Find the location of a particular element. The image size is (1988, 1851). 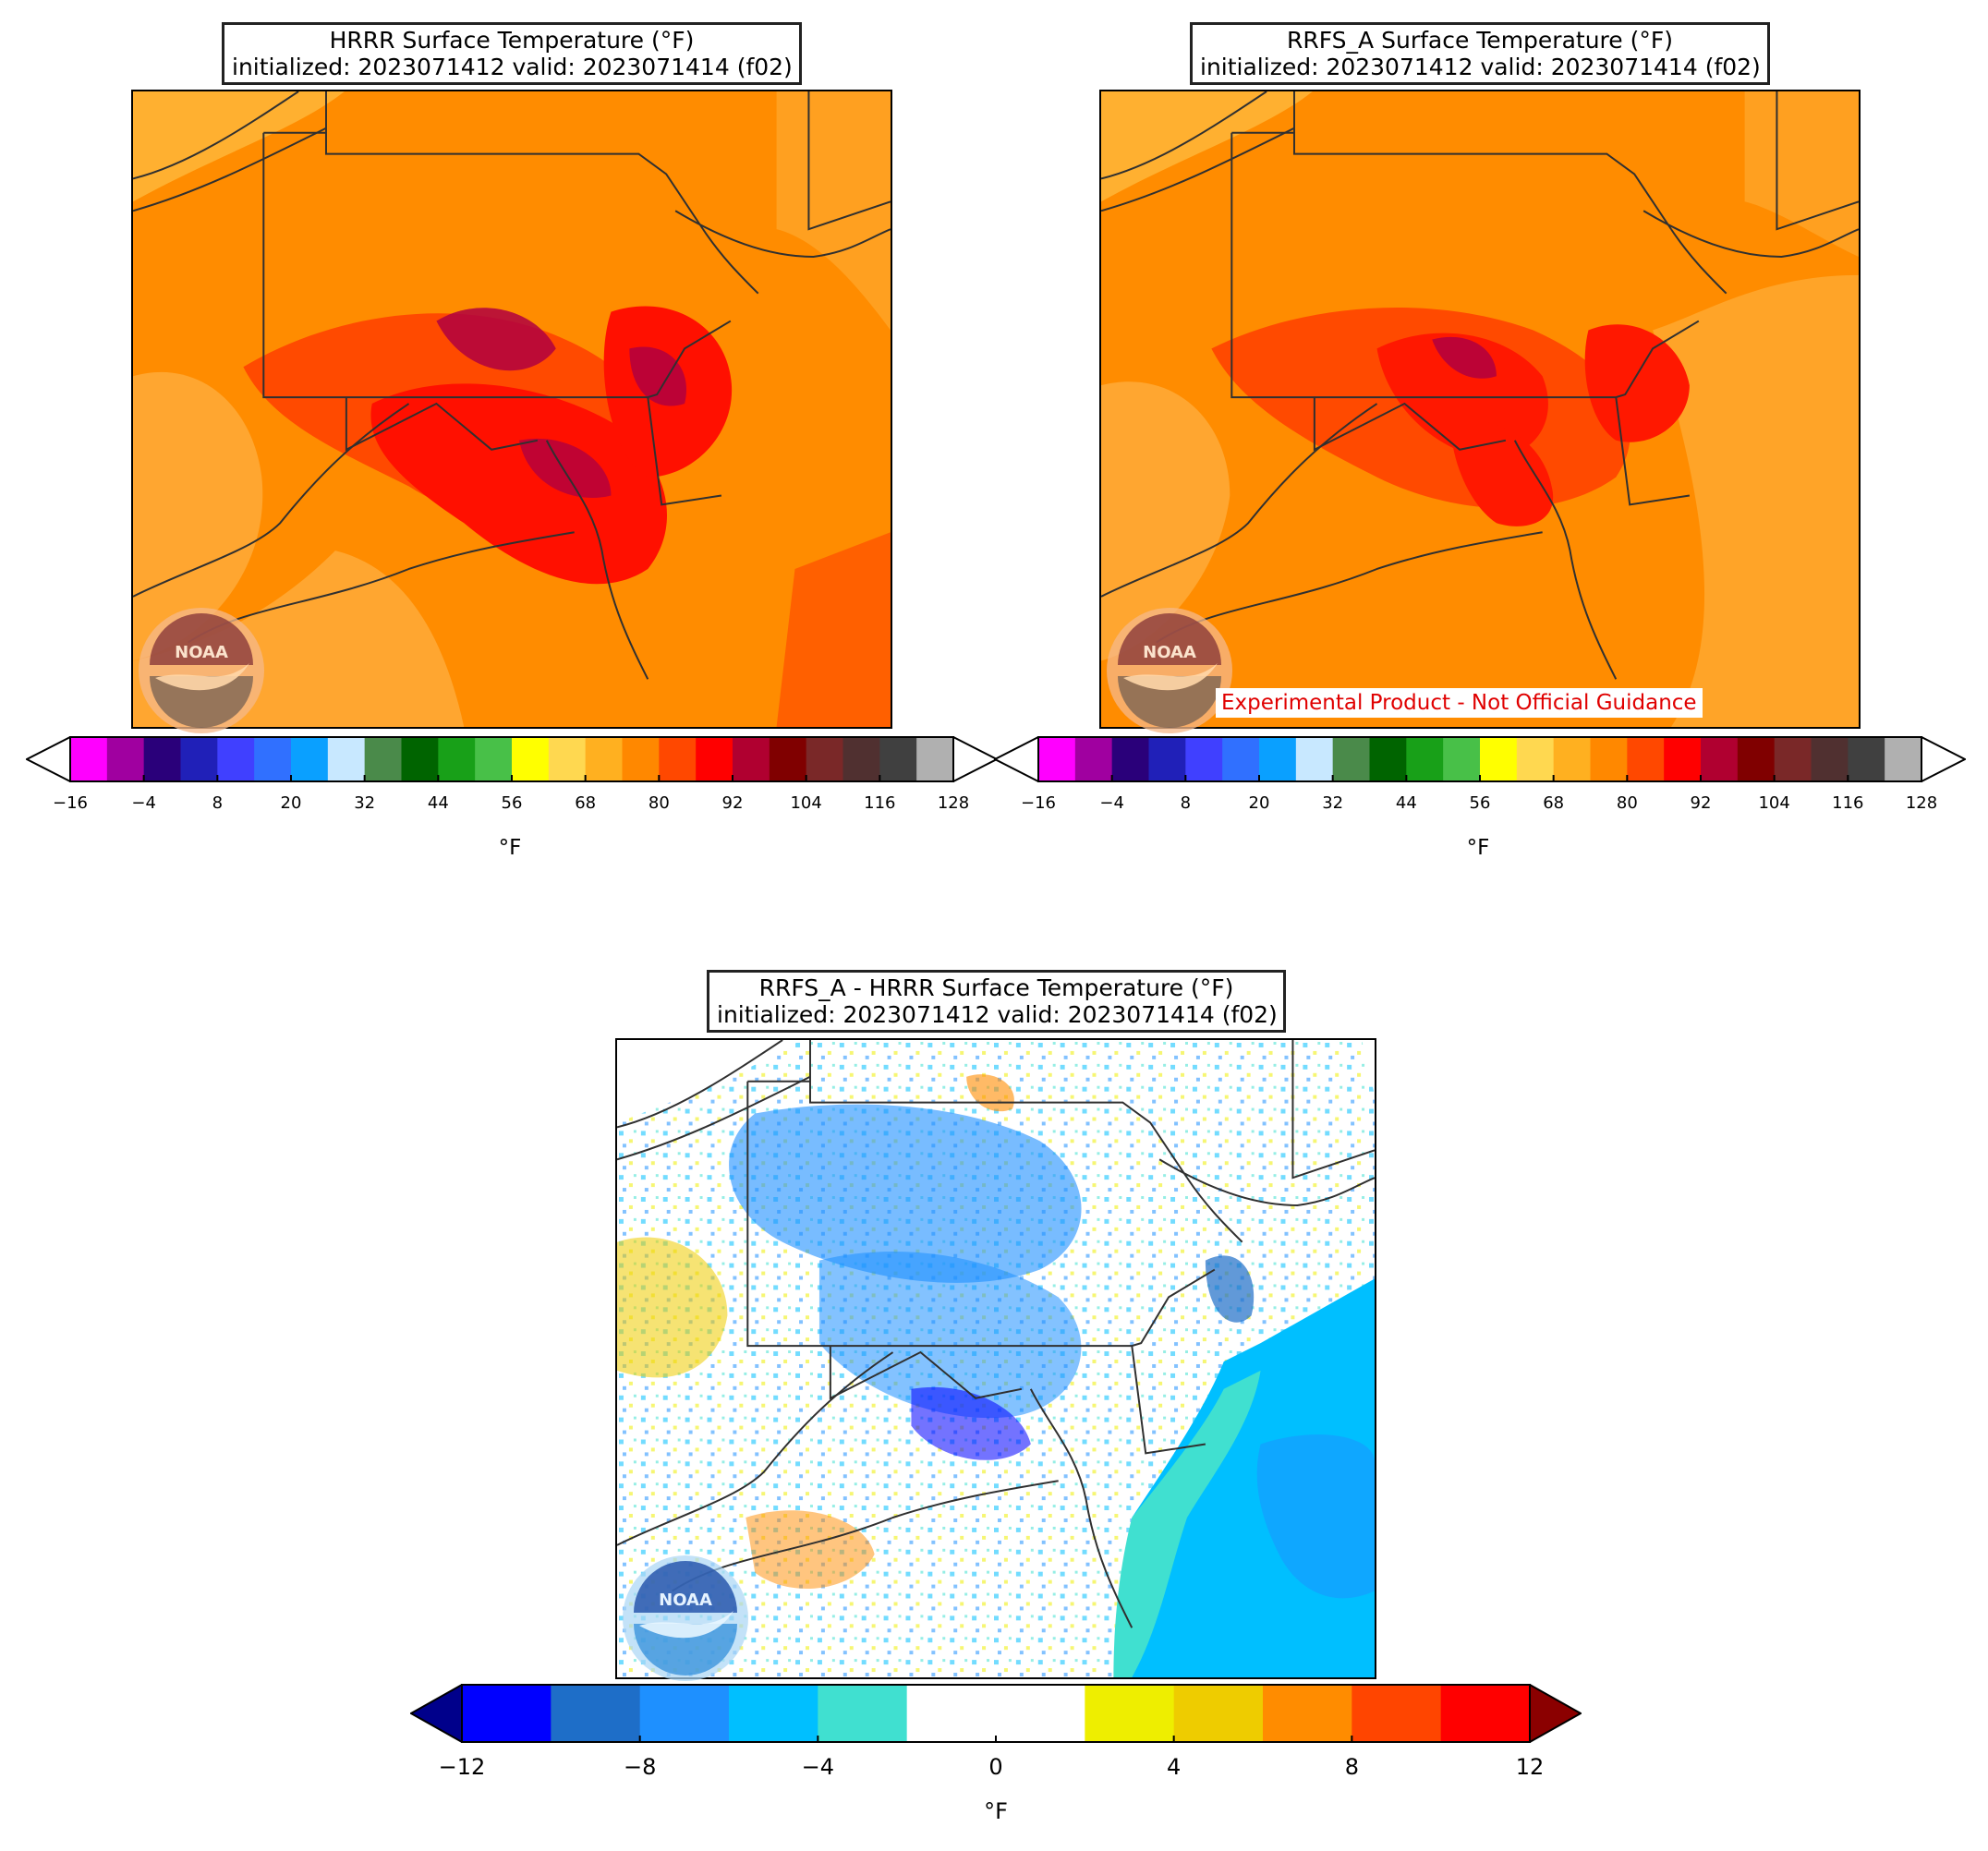

rrfs-colorbar: −16 −4 8 20 32 44 56 68 80 92 104 116 128 °F is located at coordinates (1480, 797).